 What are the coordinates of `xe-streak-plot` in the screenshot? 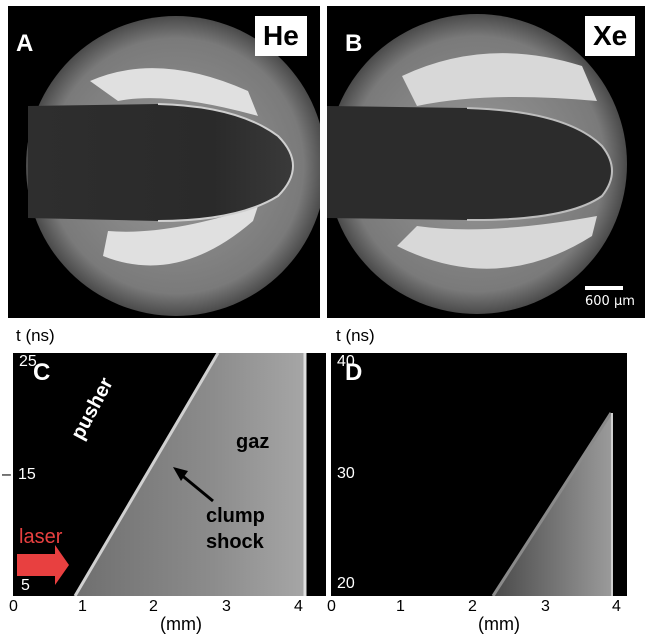 It's located at (552, 504).